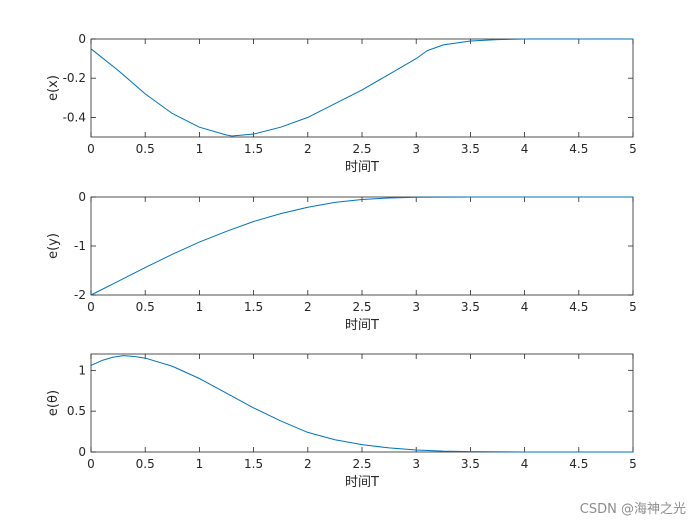 Image resolution: width=700 pixels, height=525 pixels. What do you see at coordinates (82, 370) in the screenshot?
I see `y-tick-label: 1` at bounding box center [82, 370].